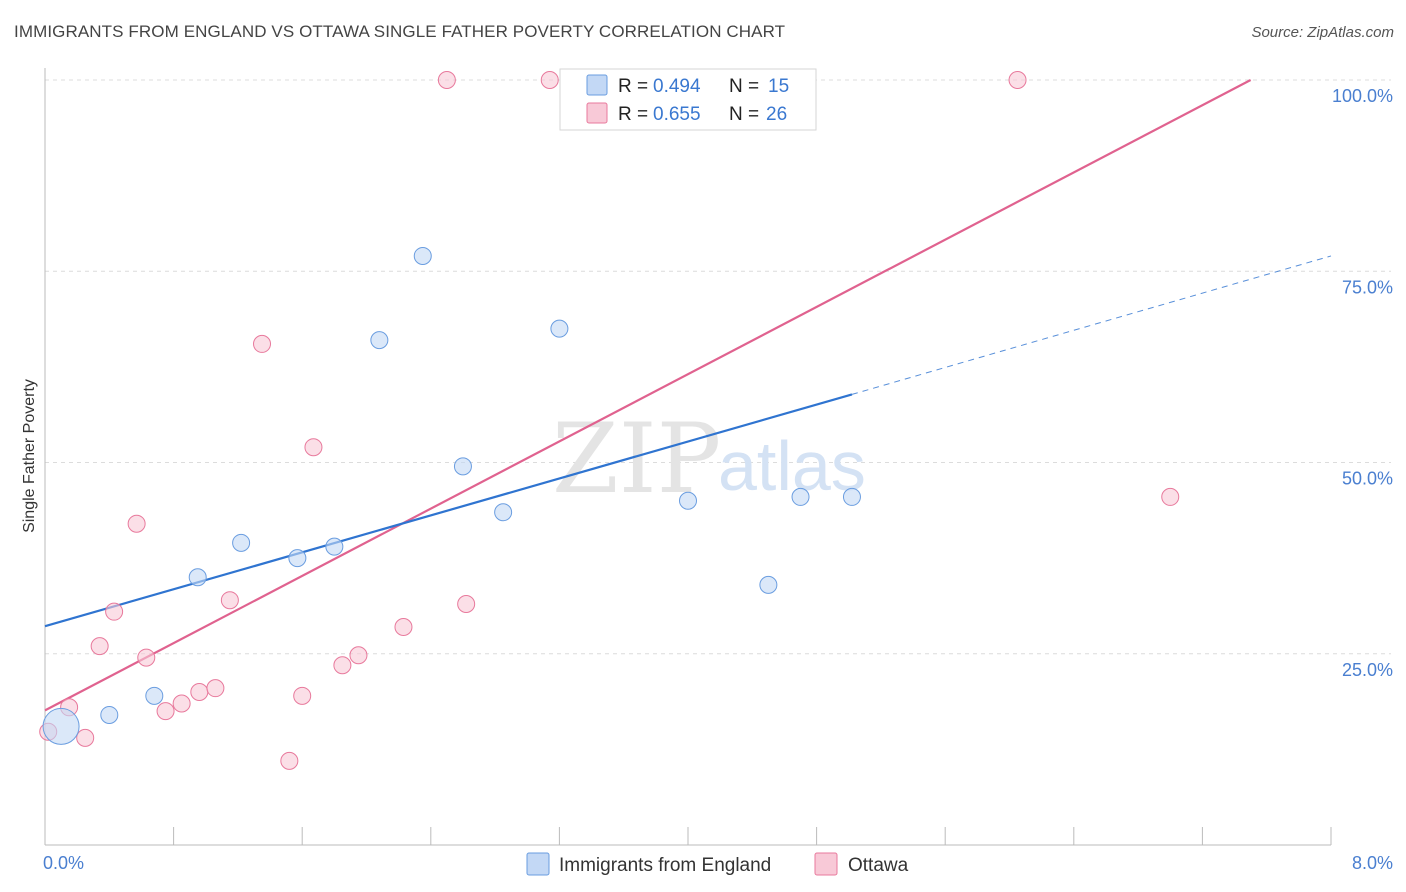 The width and height of the screenshot is (1406, 892). I want to click on correlation-legend: R = 0.494 N = 15 R = 0.655 N = 26, so click(688, 99).